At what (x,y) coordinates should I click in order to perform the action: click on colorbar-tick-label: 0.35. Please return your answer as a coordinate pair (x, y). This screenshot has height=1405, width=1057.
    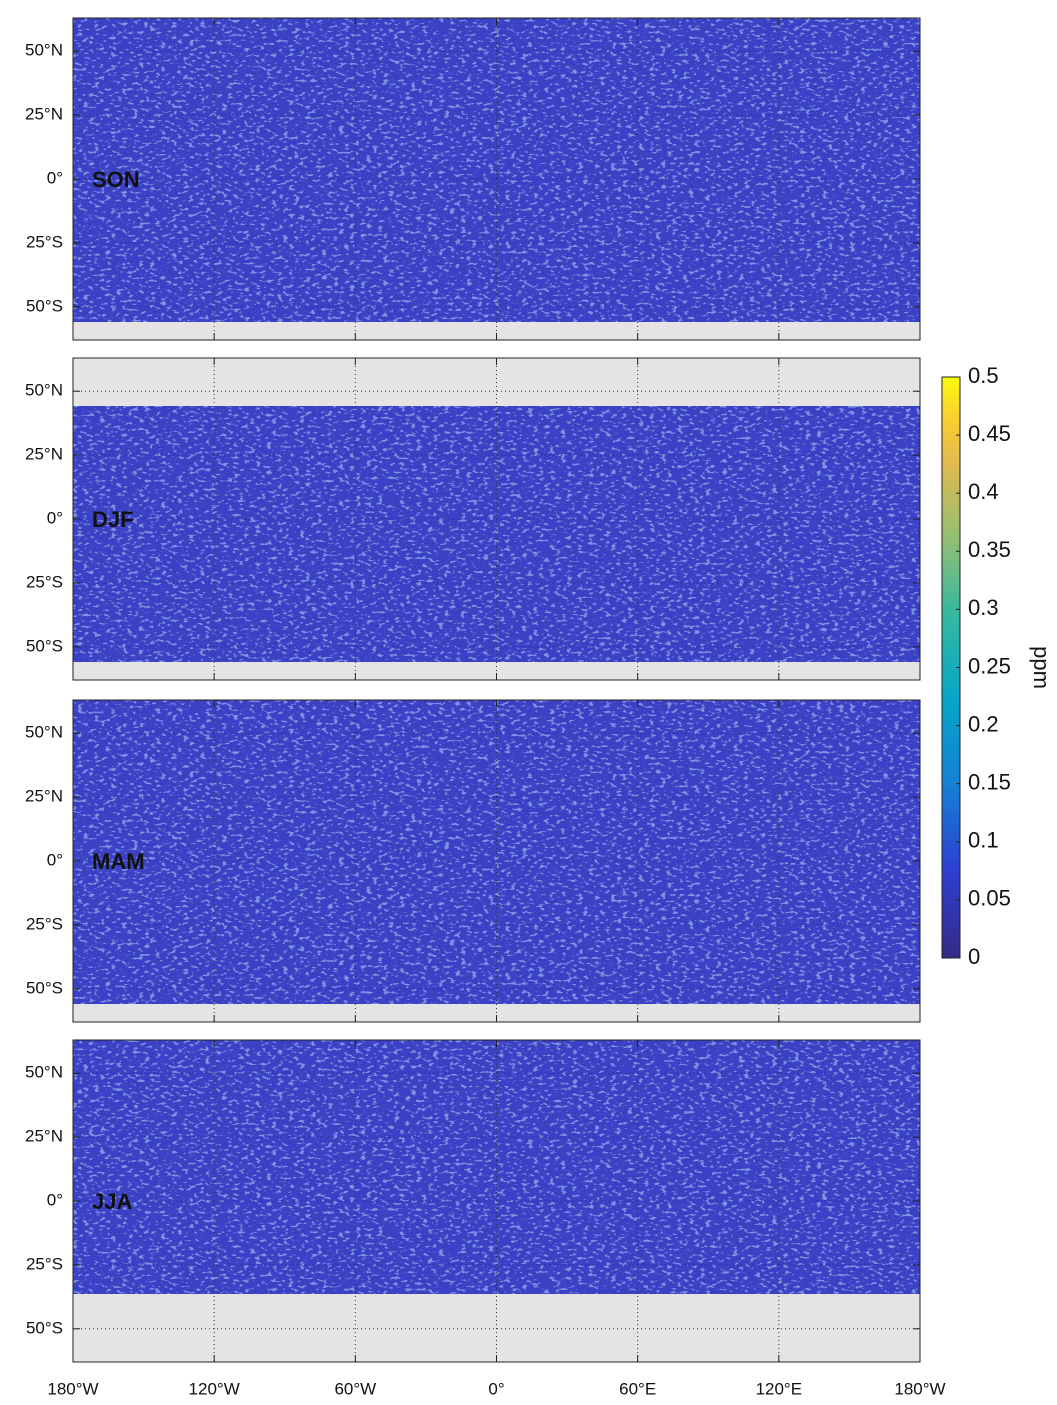
    Looking at the image, I should click on (989, 549).